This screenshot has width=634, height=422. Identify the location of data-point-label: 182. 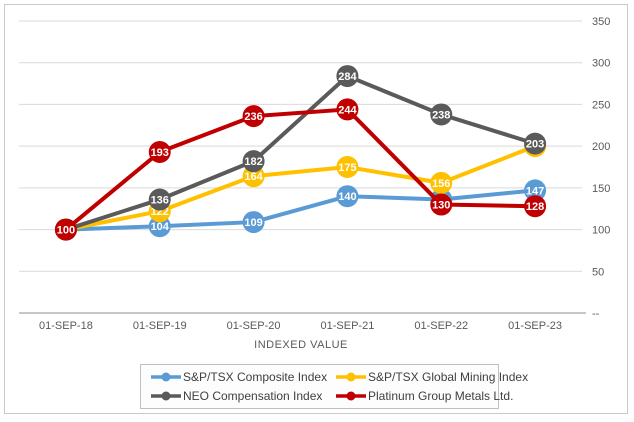
(253, 162).